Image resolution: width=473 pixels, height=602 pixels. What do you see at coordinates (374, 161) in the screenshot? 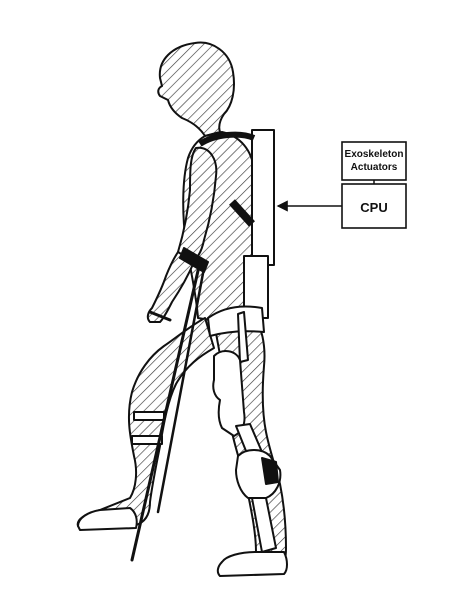
I see `actuators-box` at bounding box center [374, 161].